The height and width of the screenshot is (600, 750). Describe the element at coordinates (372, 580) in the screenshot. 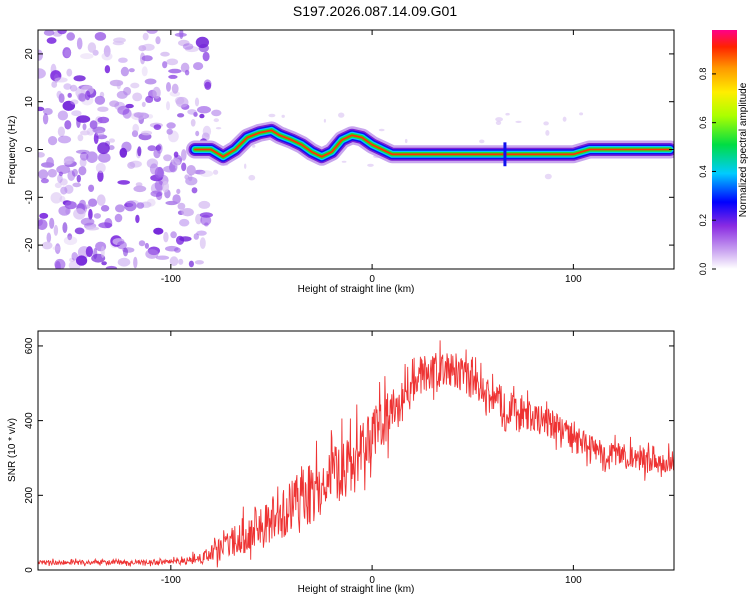

I see `snr-xtick-label: 0` at that location.